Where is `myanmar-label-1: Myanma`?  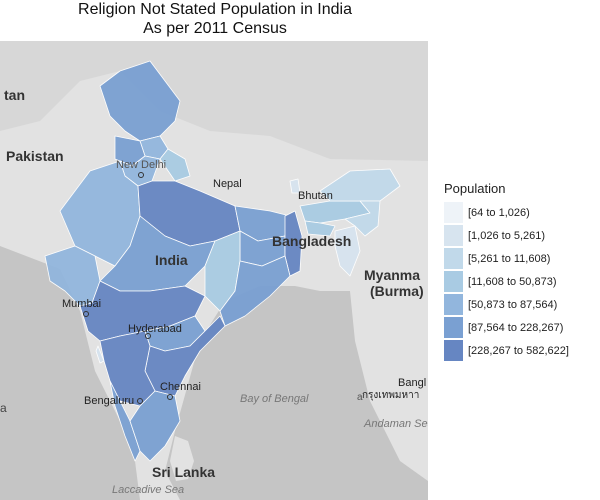 myanmar-label-1: Myanma is located at coordinates (392, 275).